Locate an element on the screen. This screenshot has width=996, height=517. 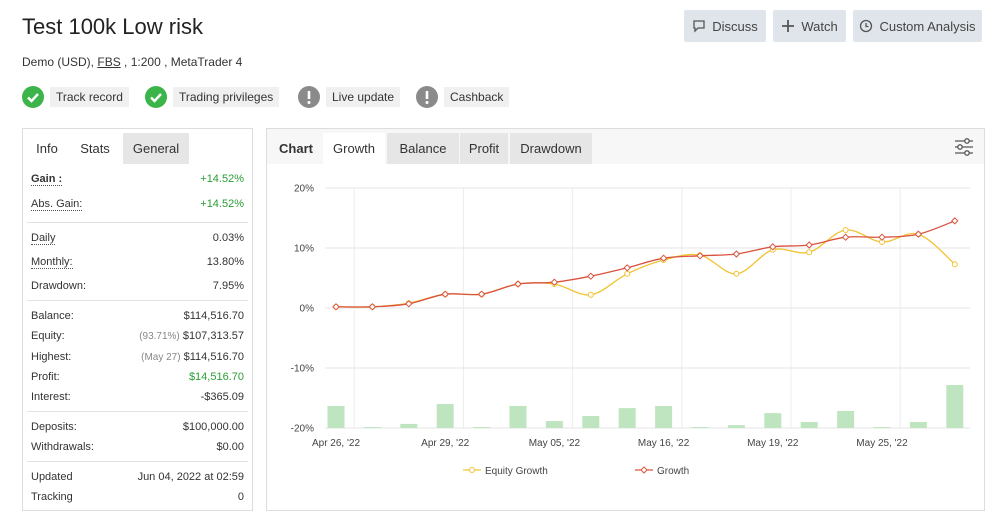
action-button: Discuss is located at coordinates (725, 26).